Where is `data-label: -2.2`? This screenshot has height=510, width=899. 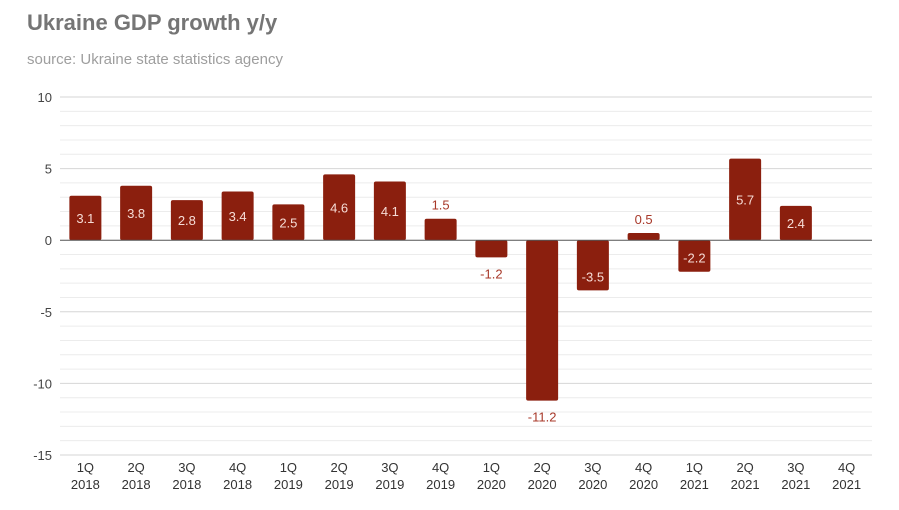
data-label: -2.2 is located at coordinates (694, 258).